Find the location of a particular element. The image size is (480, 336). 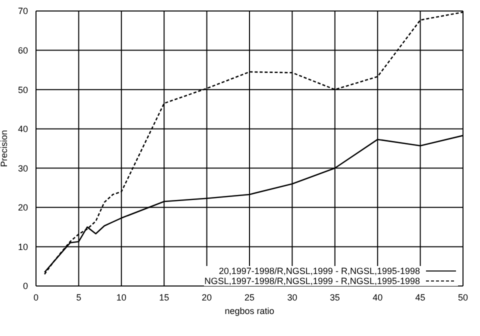

x-tick-label: 40 is located at coordinates (377, 297).